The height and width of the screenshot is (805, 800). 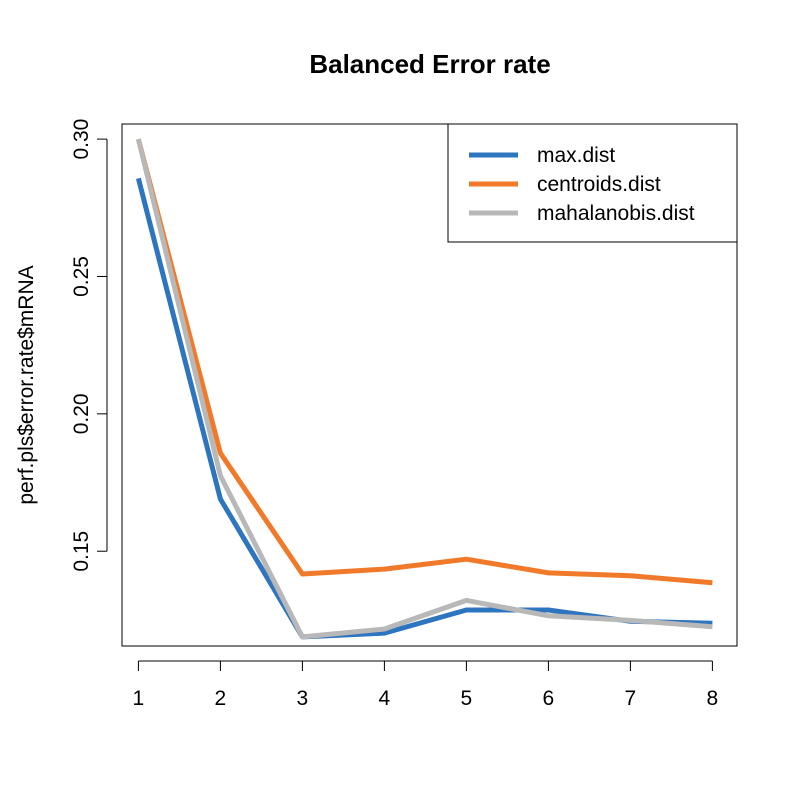 What do you see at coordinates (549, 698) in the screenshot?
I see `x-tick-label: 6` at bounding box center [549, 698].